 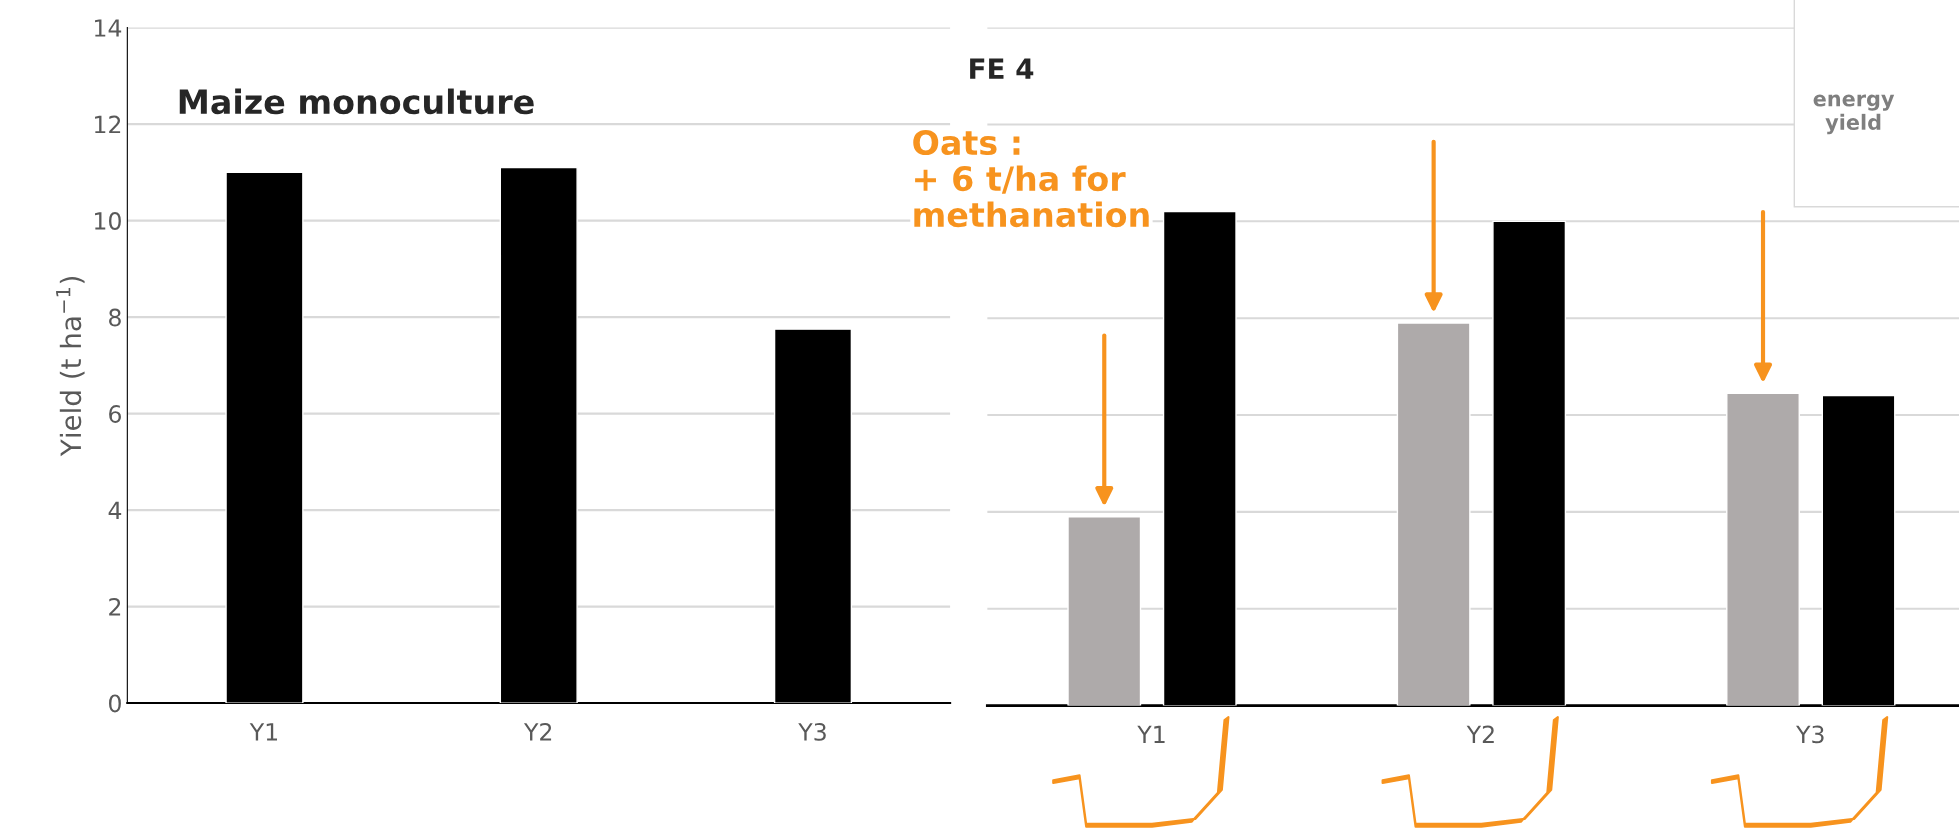 I want to click on y-tick-label: 2, so click(x=115, y=607).